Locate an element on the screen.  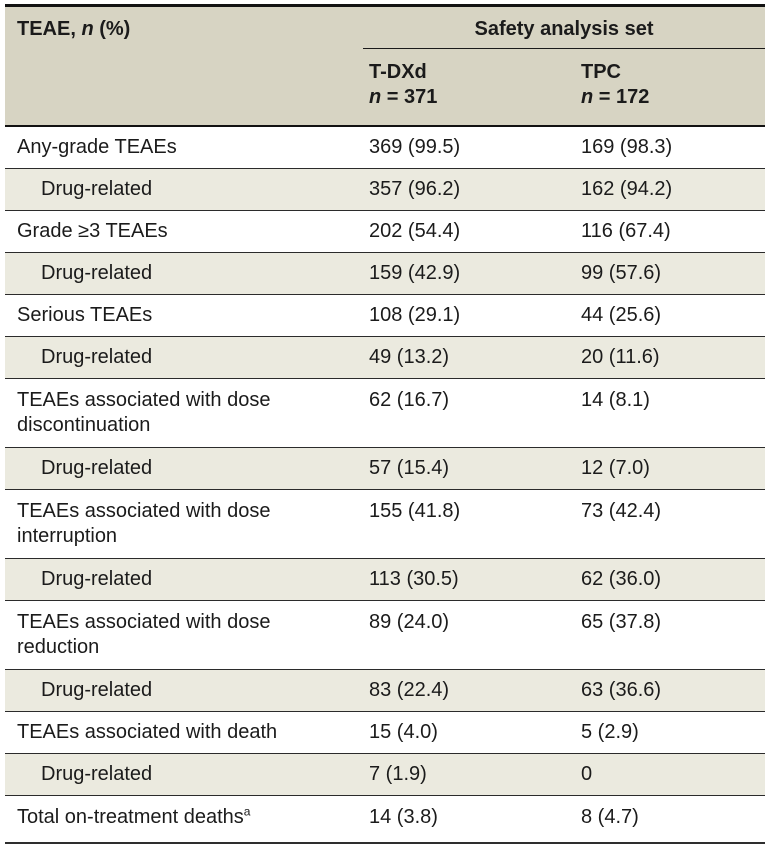
value-tdxd: 57 (15.4) is located at coordinates (469, 468).